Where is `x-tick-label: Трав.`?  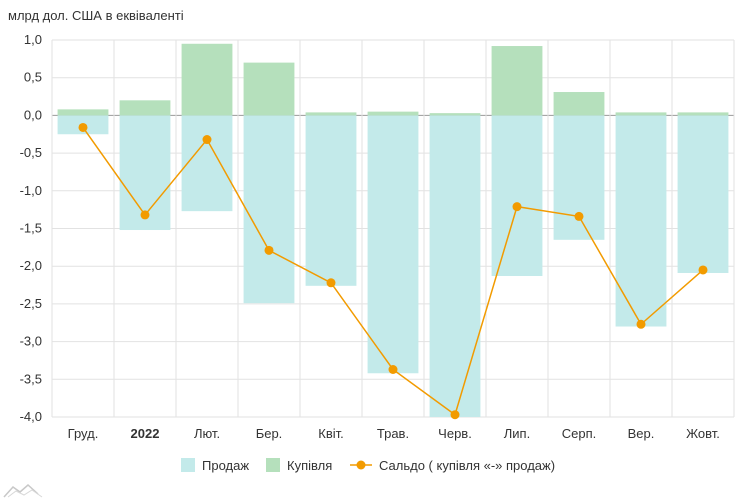
x-tick-label: Трав. is located at coordinates (393, 433).